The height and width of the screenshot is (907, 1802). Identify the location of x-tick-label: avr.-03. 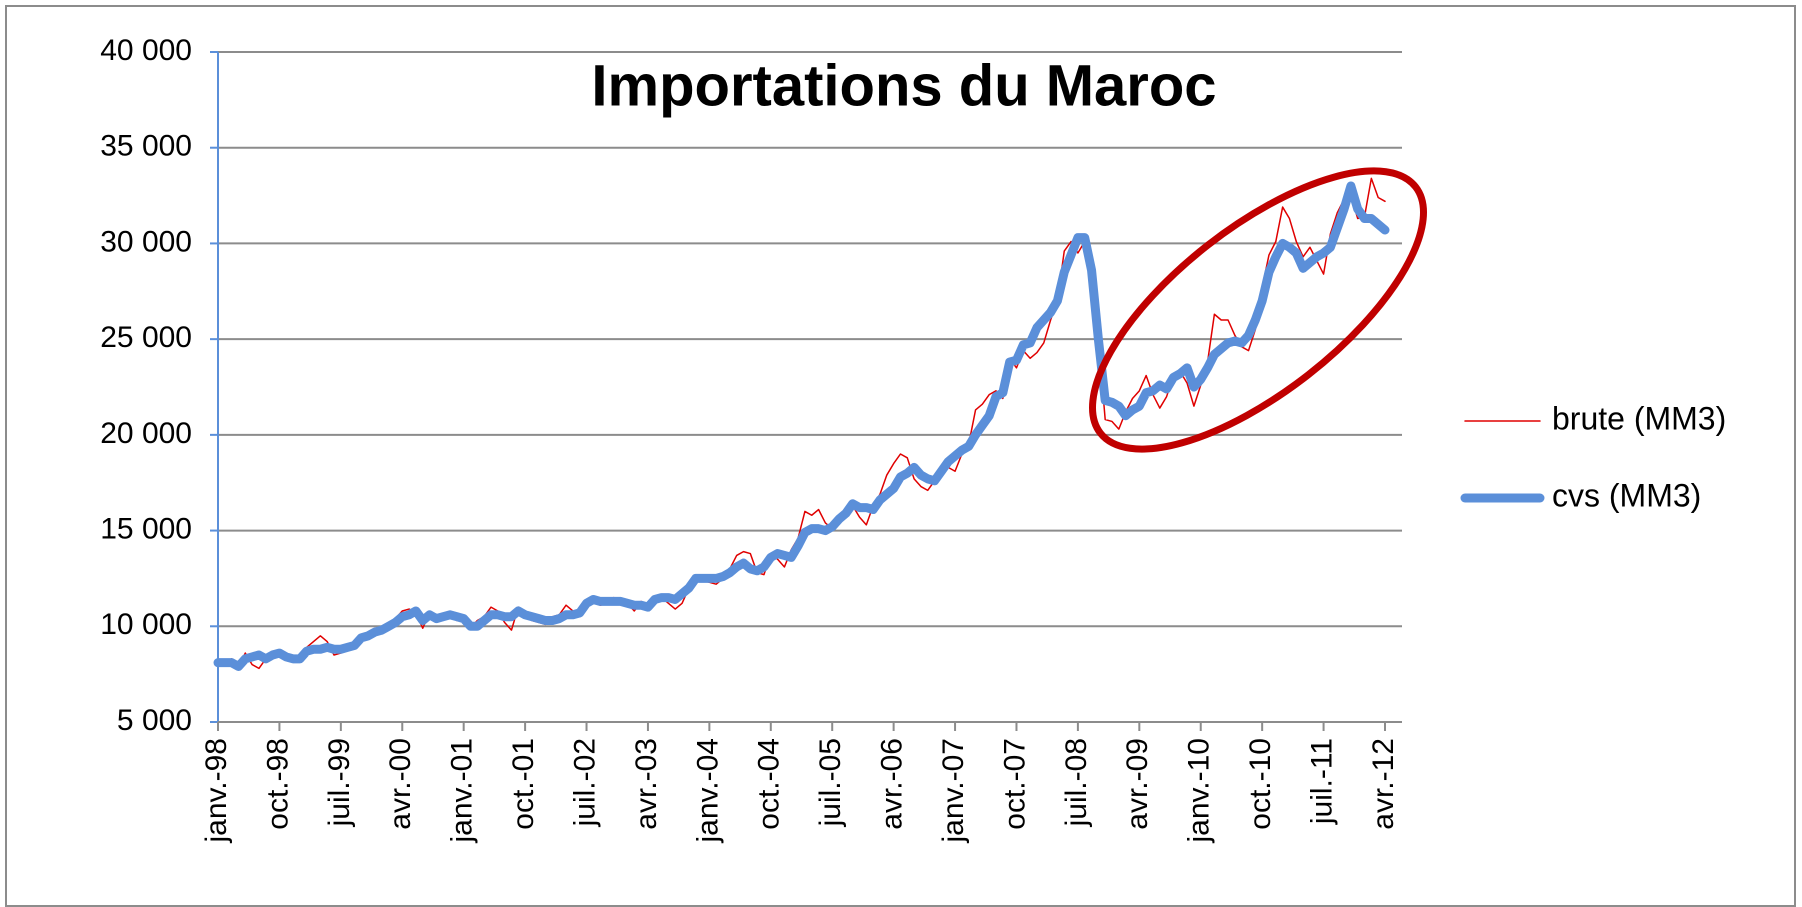
(646, 784).